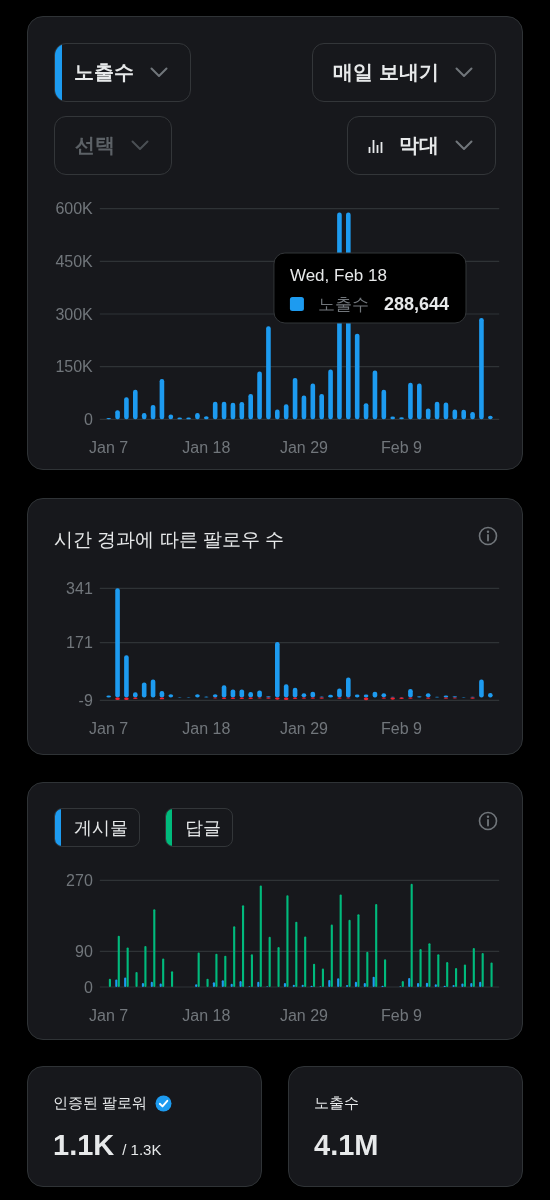 The image size is (550, 1200). Describe the element at coordinates (169, 539) in the screenshot. I see `chart-title: 시간 경과에 따른 팔로우 수` at that location.